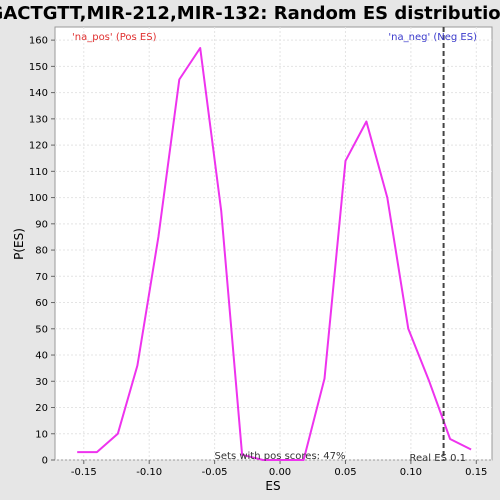 Image resolution: width=500 pixels, height=500 pixels. What do you see at coordinates (38, 67) in the screenshot?
I see `y-tick-label: 150` at bounding box center [38, 67].